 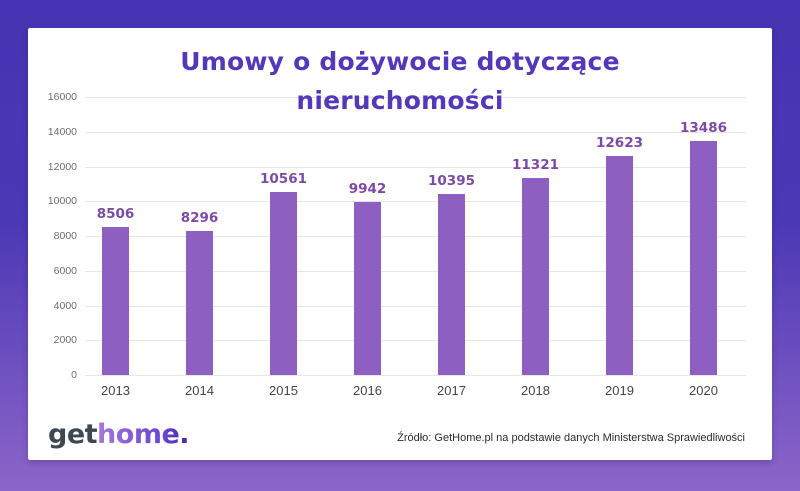 What do you see at coordinates (62, 201) in the screenshot?
I see `y-axis-tick-10000: 10000` at bounding box center [62, 201].